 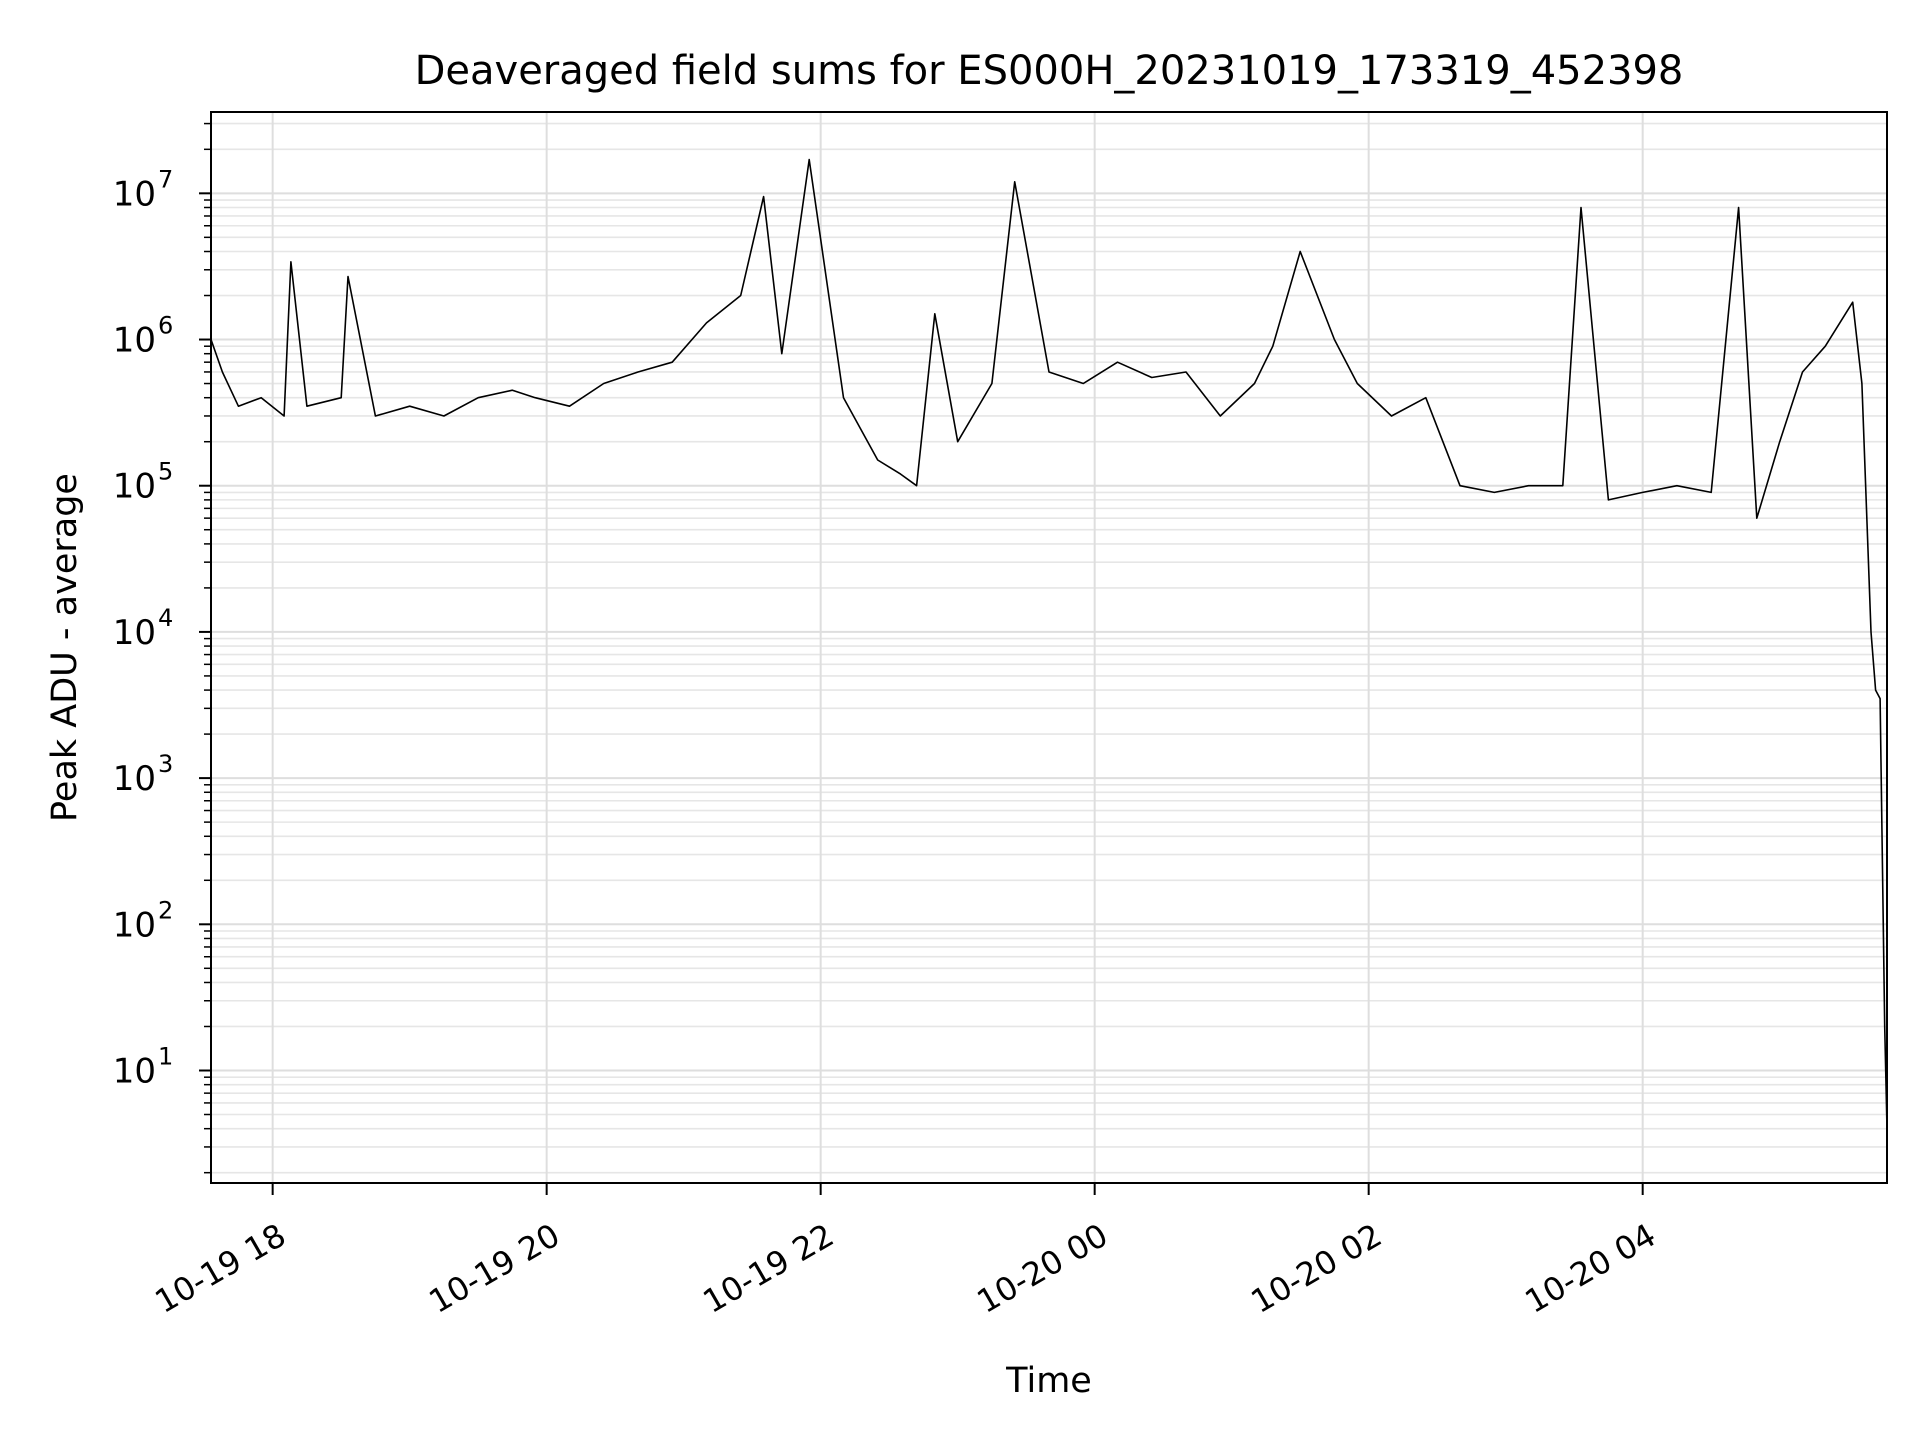 What do you see at coordinates (65, 647) in the screenshot?
I see `y-axis-label: Peak ADU - average` at bounding box center [65, 647].